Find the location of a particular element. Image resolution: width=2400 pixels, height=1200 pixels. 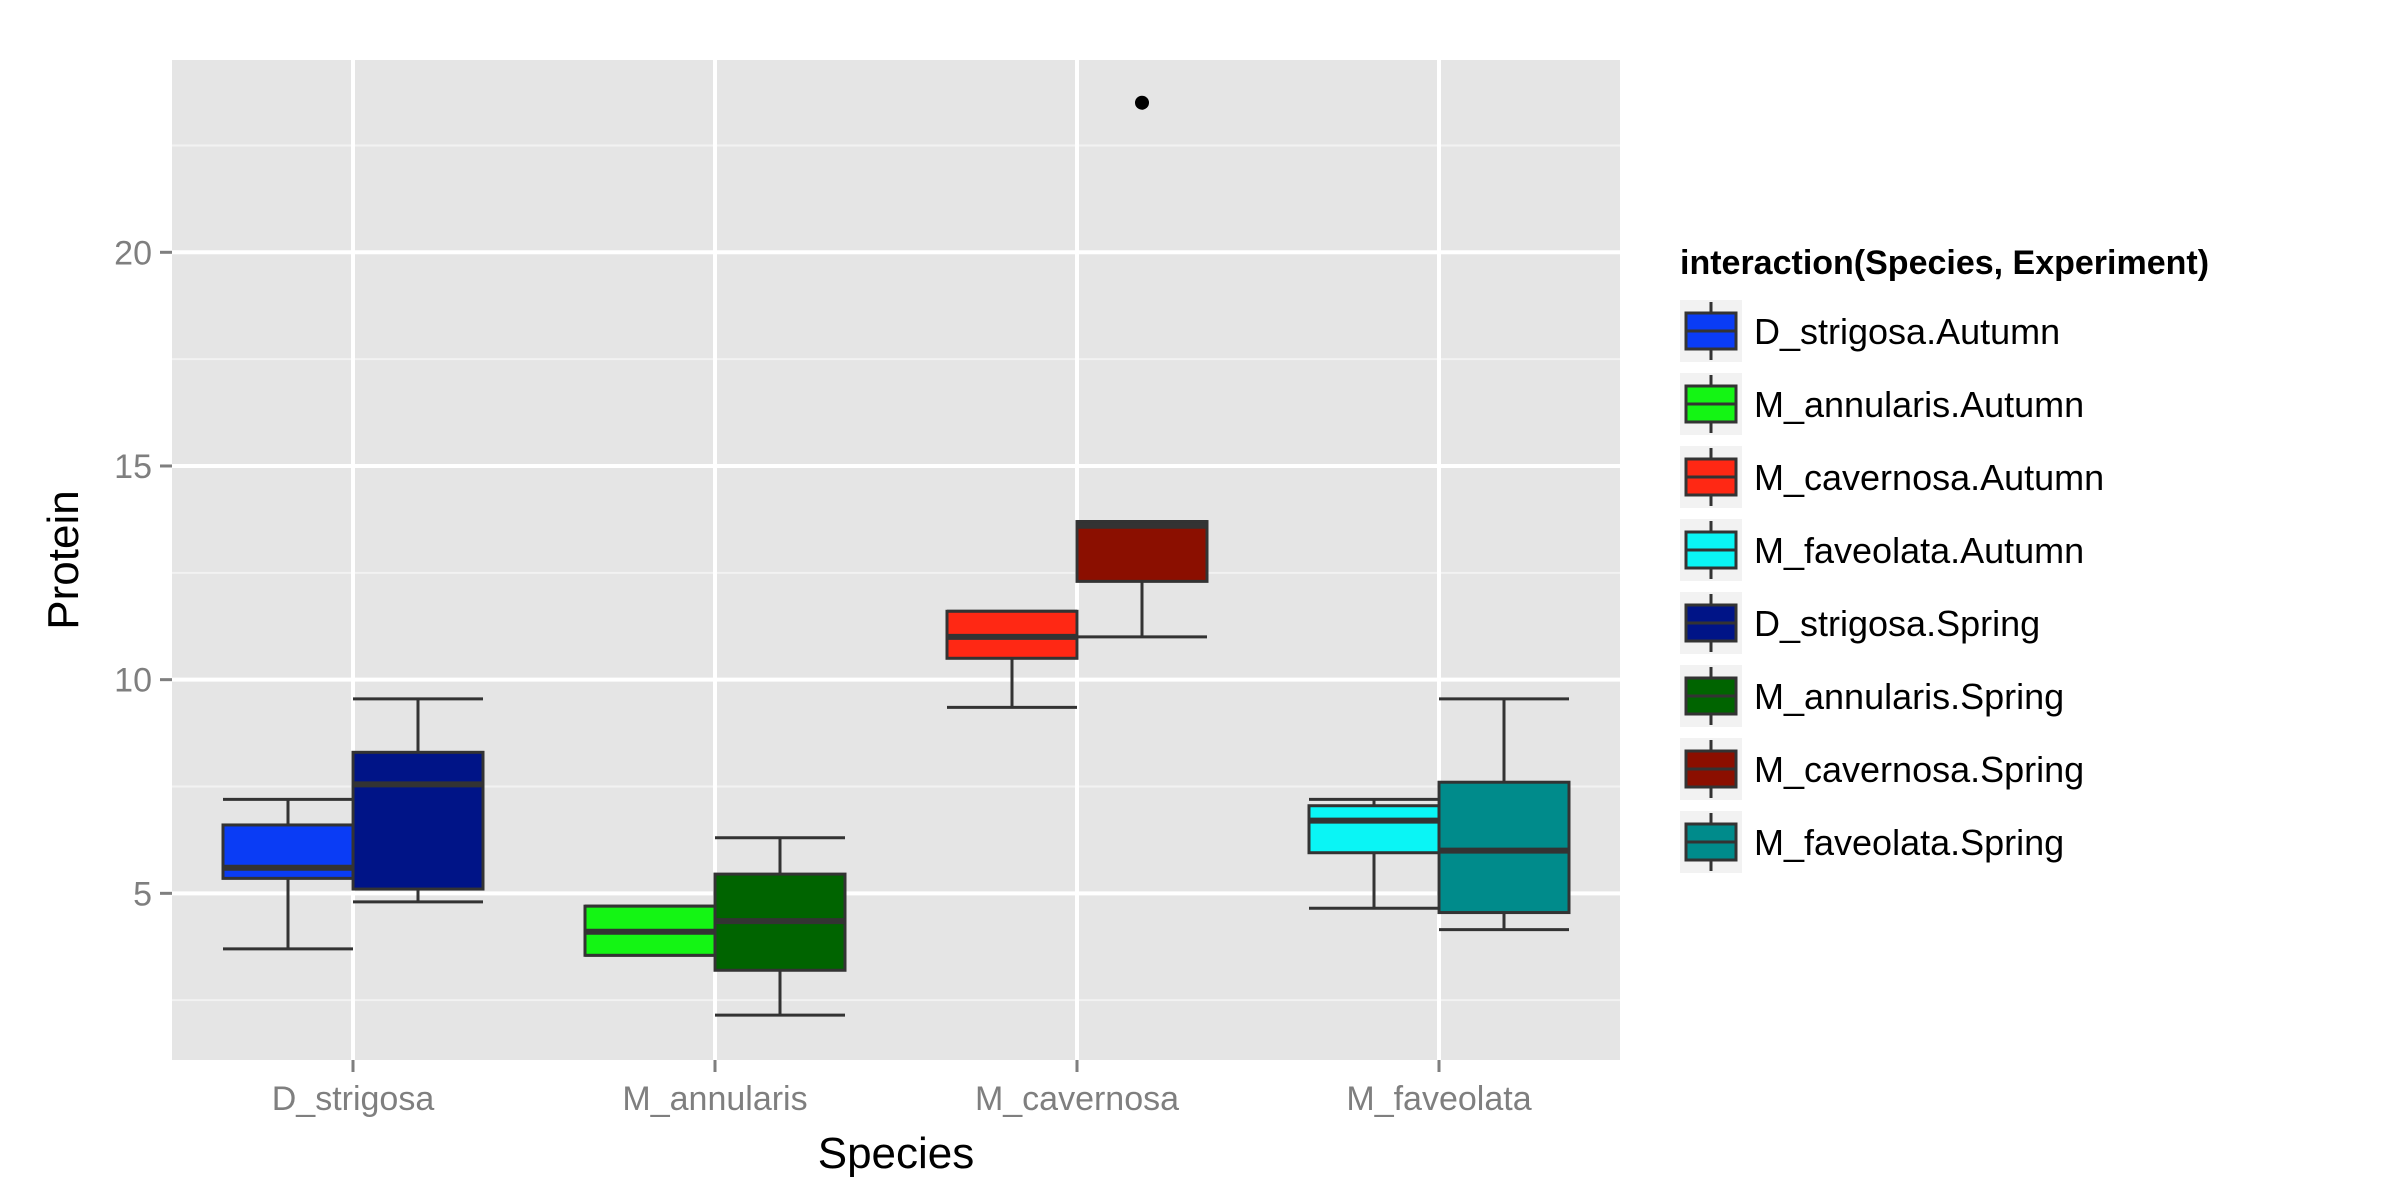

legend-label: M_cavernosa.Autumn is located at coordinates (1929, 477).